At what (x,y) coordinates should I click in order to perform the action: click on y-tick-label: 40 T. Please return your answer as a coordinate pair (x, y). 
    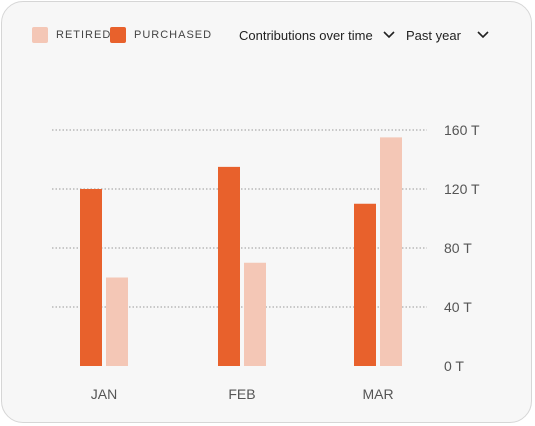
    Looking at the image, I should click on (458, 307).